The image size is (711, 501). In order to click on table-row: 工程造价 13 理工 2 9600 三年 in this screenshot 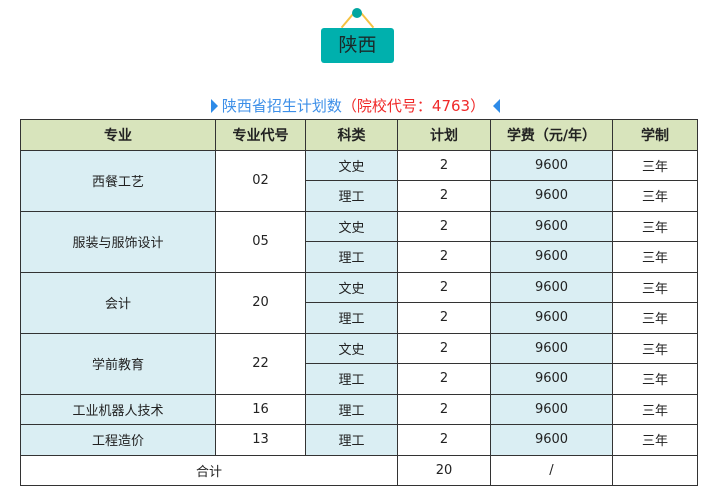, I will do `click(359, 440)`.